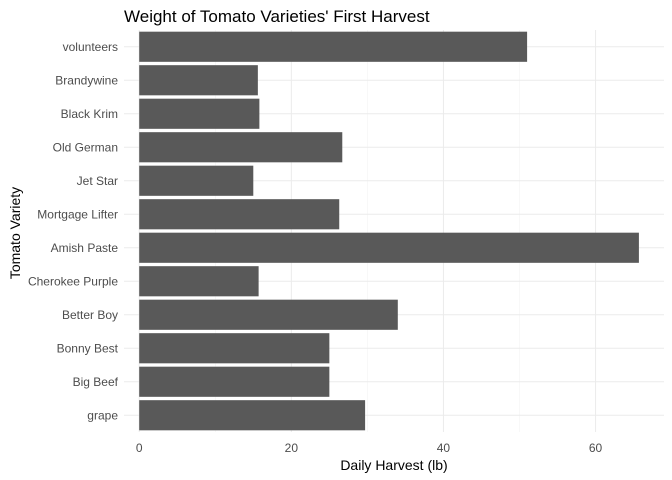 The width and height of the screenshot is (672, 480). Describe the element at coordinates (85, 248) in the screenshot. I see `y-tick-label: Amish Paste` at that location.